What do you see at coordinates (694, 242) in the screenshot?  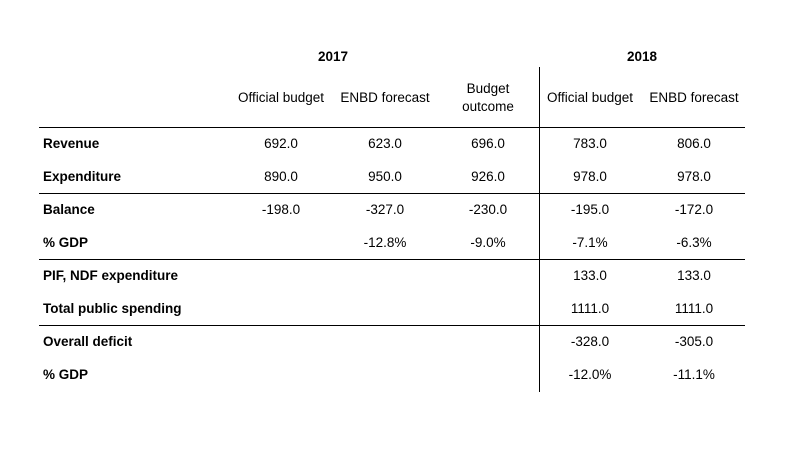 I see `table-cell: -6.3%` at bounding box center [694, 242].